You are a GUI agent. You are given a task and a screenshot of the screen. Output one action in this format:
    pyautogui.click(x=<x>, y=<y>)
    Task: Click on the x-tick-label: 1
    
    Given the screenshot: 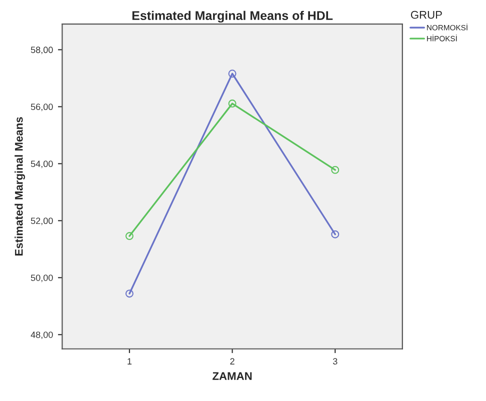 What is the action you would take?
    pyautogui.click(x=130, y=361)
    